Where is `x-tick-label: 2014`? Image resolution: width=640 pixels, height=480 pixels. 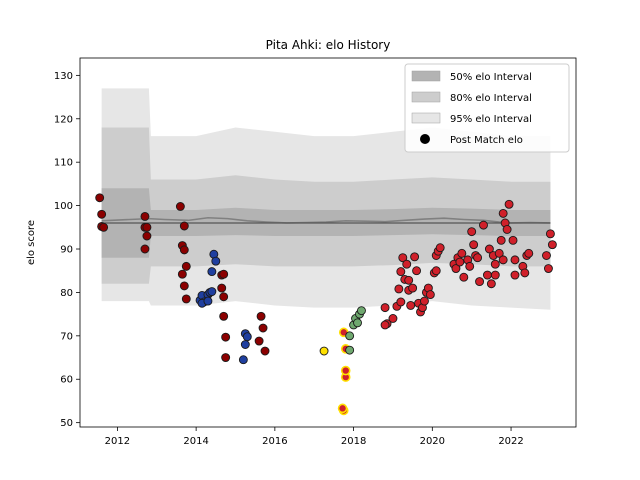 x-tick-label: 2014 is located at coordinates (195, 441).